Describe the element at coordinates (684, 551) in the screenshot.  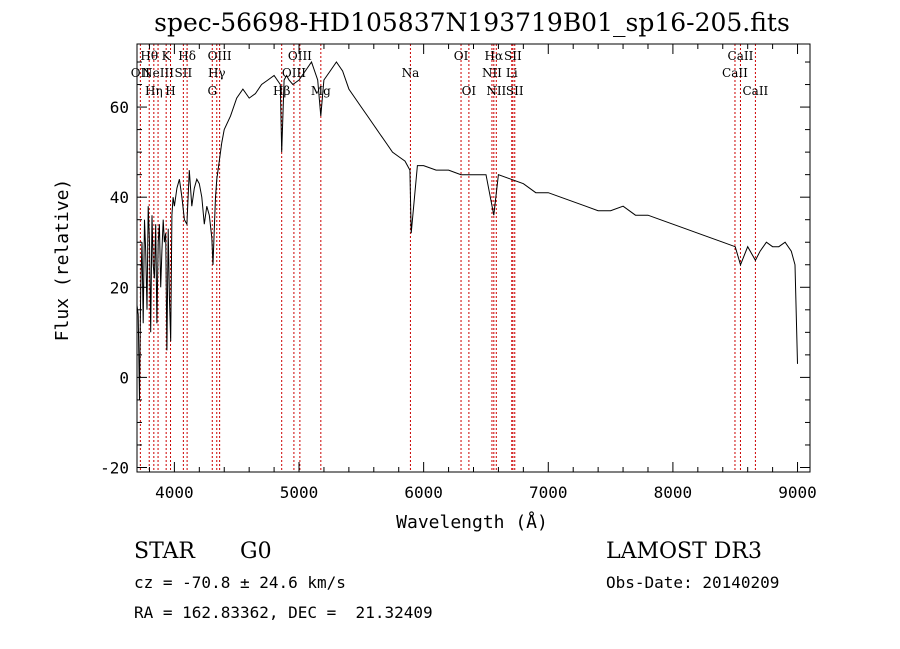
I see `survey-name: LAMOST DR3` at that location.